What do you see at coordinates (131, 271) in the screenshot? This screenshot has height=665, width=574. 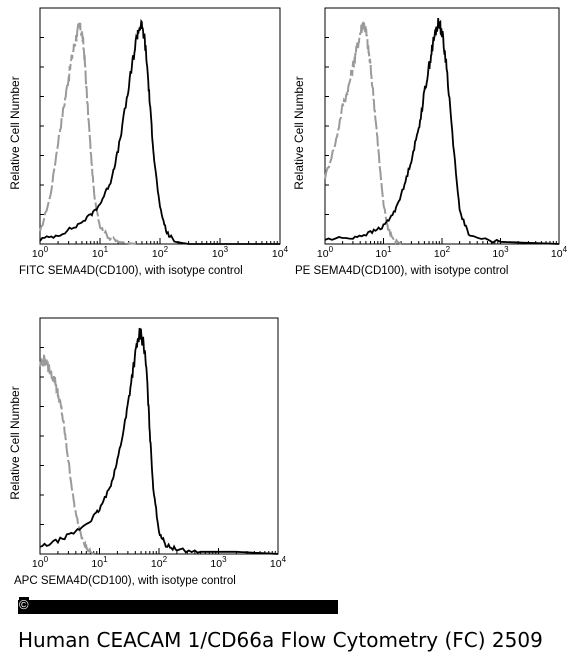 I see `x-axis-label: FITC SEMA4D(CD100), with isotype control` at bounding box center [131, 271].